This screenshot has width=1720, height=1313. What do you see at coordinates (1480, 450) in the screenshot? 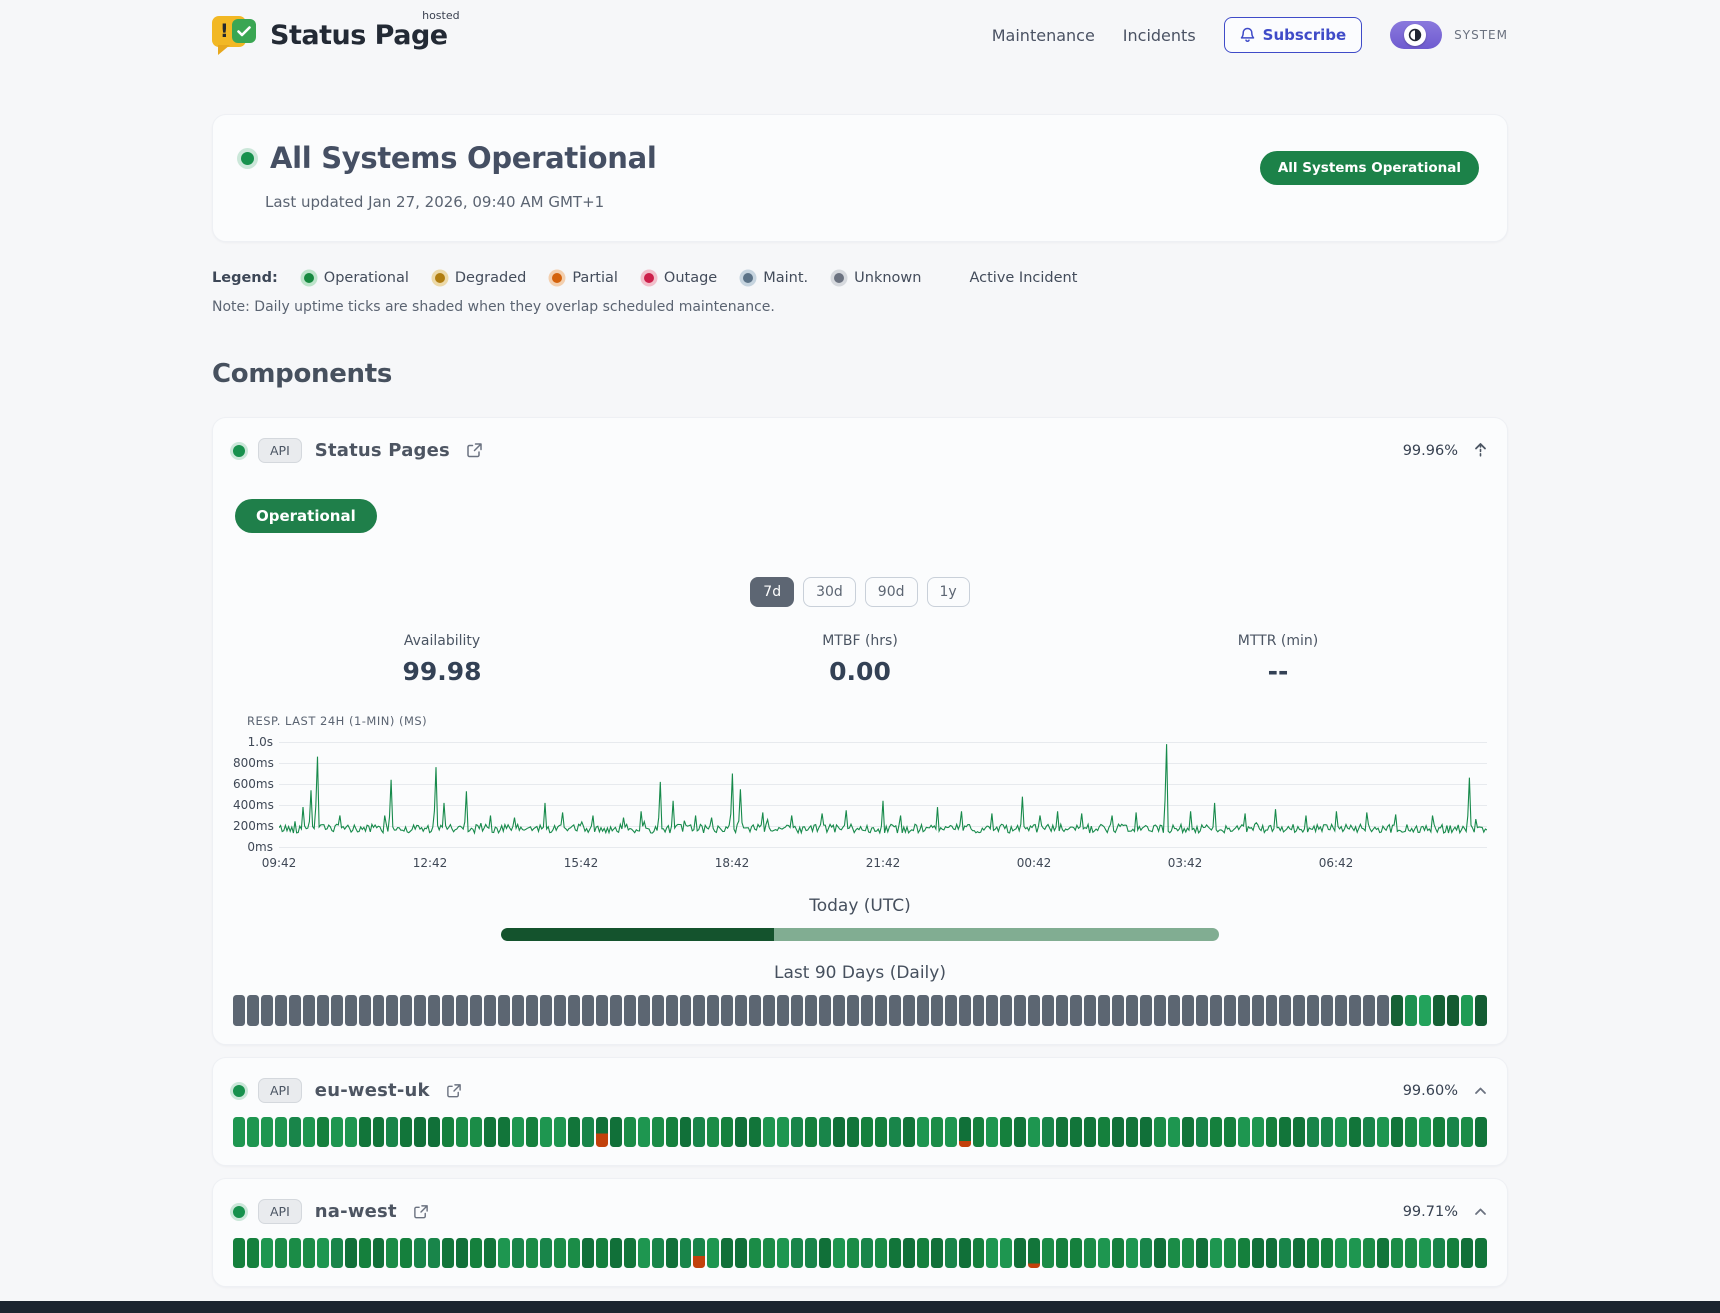
I see `collapse-icon` at bounding box center [1480, 450].